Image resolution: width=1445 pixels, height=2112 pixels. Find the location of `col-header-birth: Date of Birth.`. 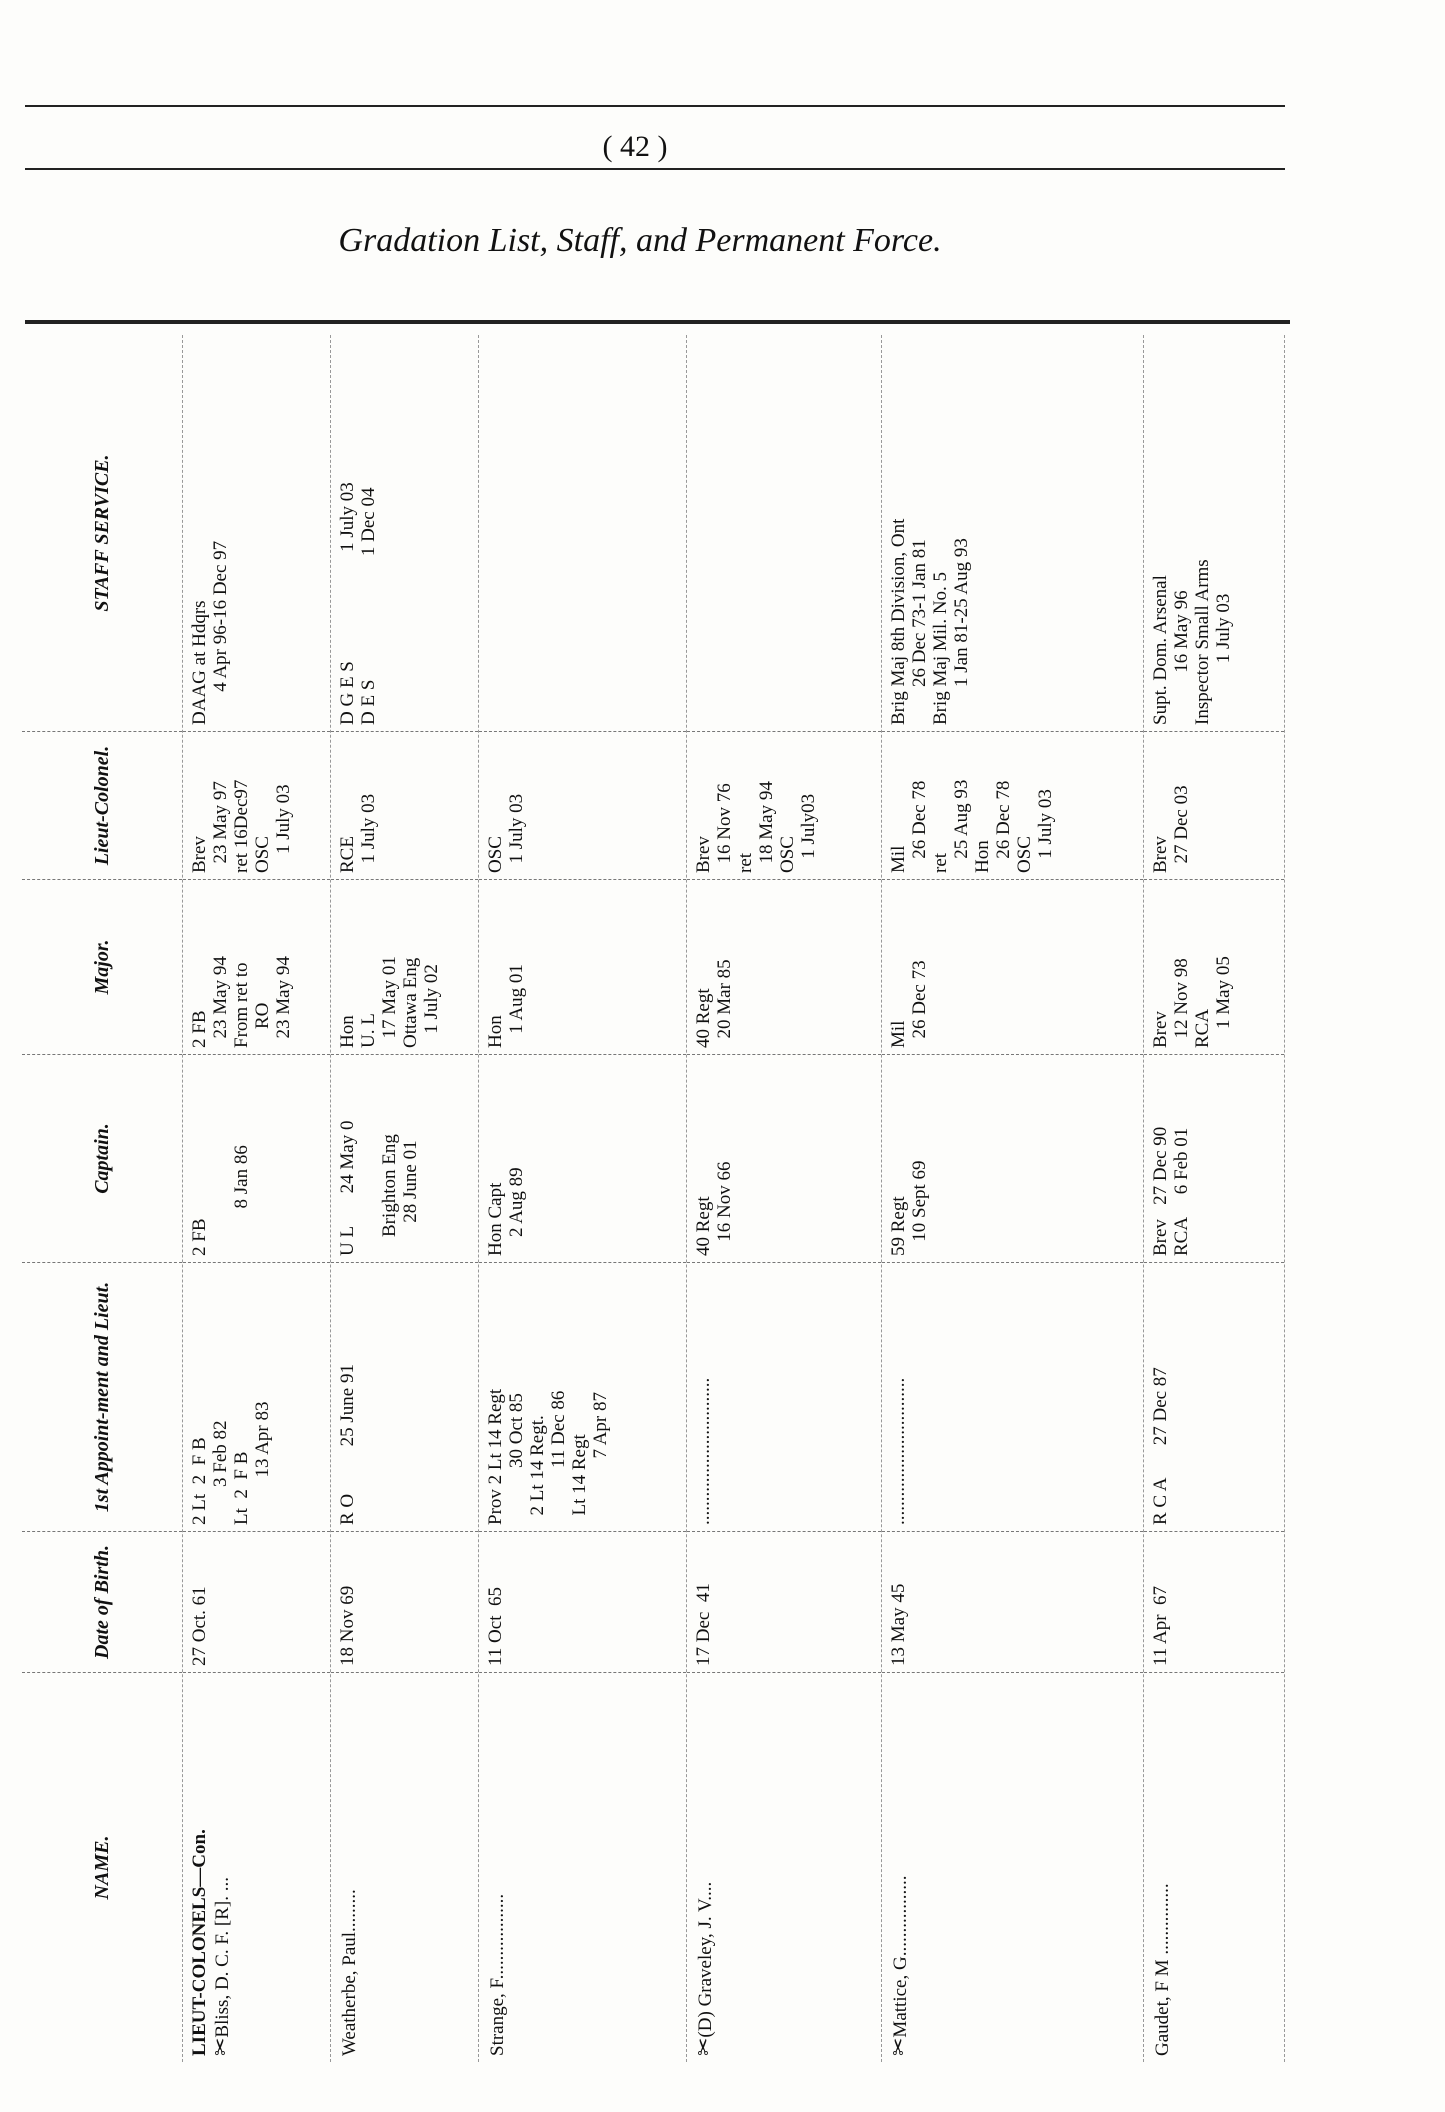

col-header-birth: Date of Birth. is located at coordinates (102, 1601).